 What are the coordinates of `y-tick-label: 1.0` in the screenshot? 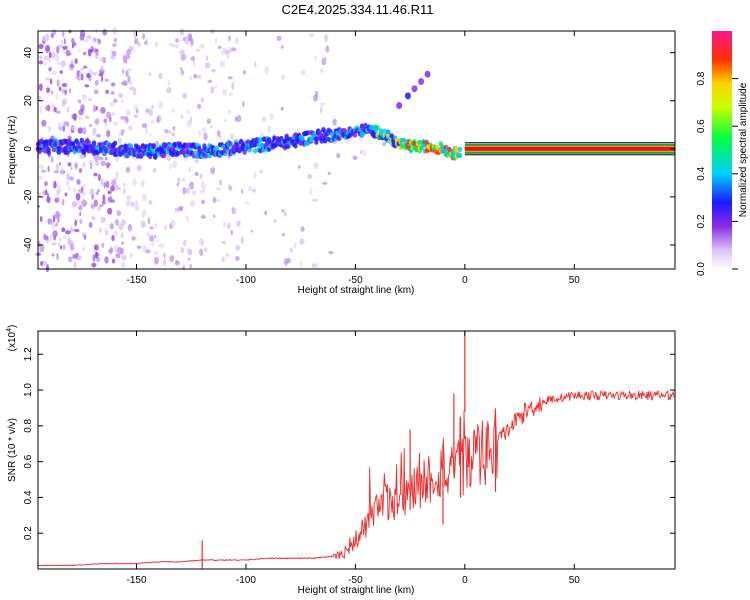 It's located at (28, 390).